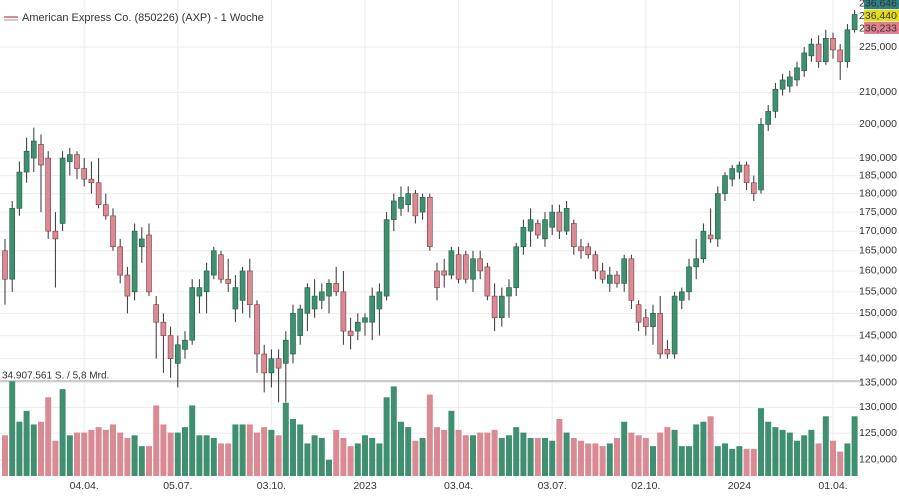 Image resolution: width=899 pixels, height=497 pixels. I want to click on y-tick-label: 170,000, so click(878, 231).